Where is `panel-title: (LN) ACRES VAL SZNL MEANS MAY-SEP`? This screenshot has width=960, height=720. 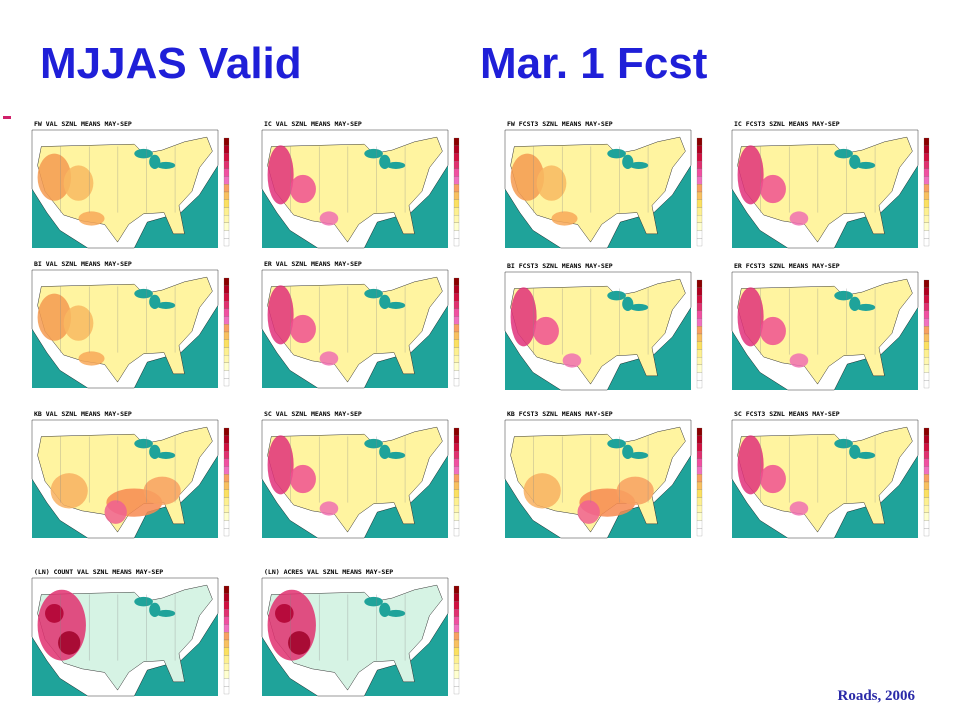
panel-title: (LN) ACRES VAL SZNL MEANS MAY-SEP is located at coordinates (328, 572).